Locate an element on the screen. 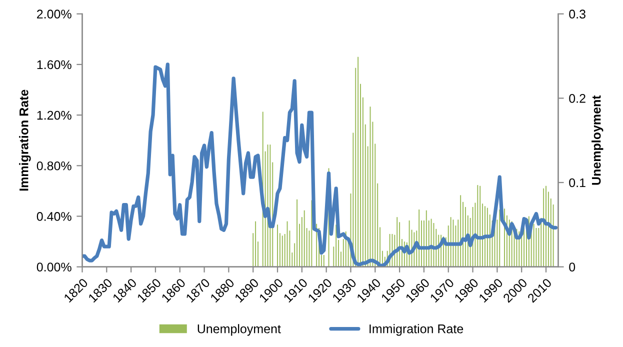 The height and width of the screenshot is (347, 623). y-tick-label: 0.00% is located at coordinates (54, 267).